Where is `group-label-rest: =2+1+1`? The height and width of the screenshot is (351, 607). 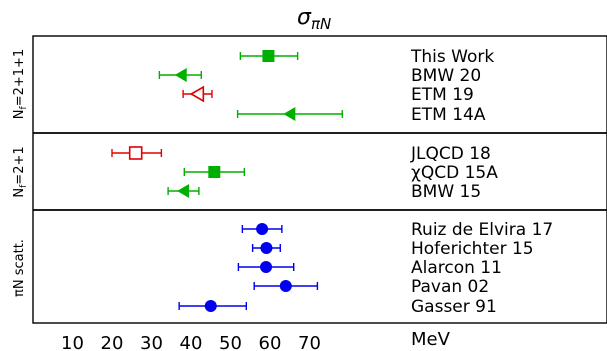 group-label-rest: =2+1+1 is located at coordinates (19, 78).